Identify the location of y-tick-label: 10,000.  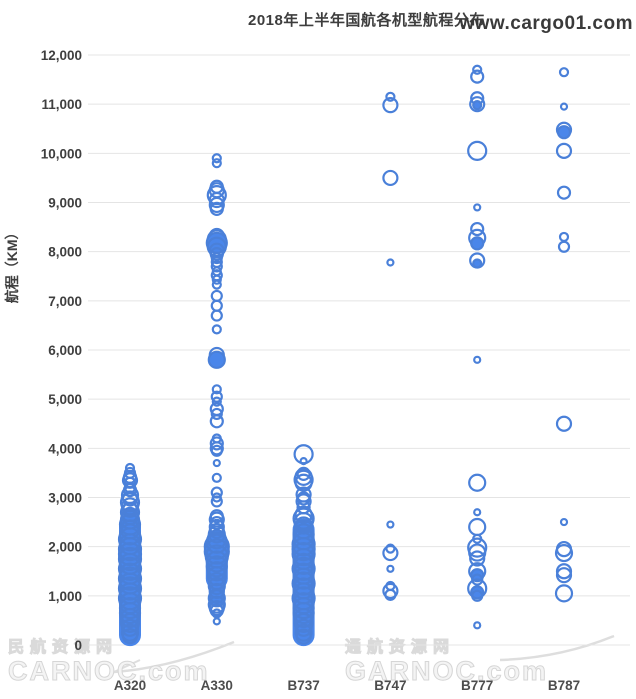
(61, 153).